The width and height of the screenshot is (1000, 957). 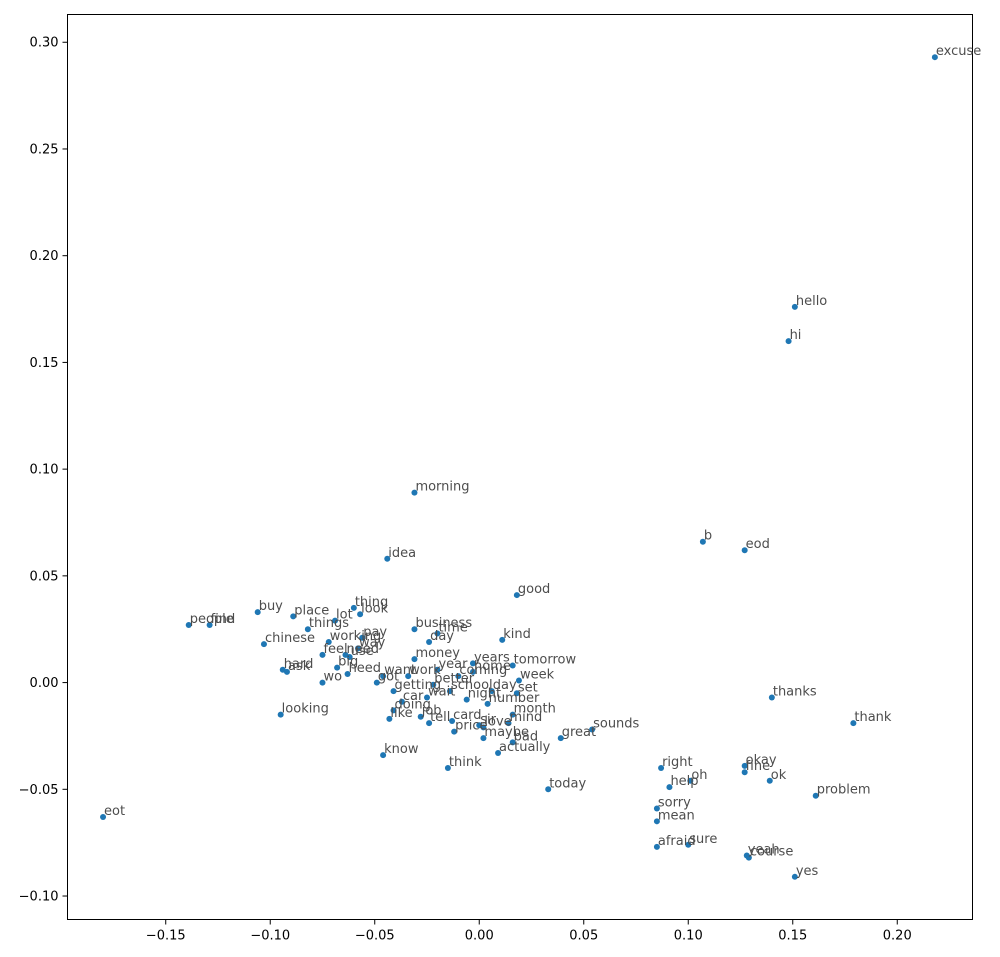 What do you see at coordinates (348, 662) in the screenshot?
I see `point-label: big` at bounding box center [348, 662].